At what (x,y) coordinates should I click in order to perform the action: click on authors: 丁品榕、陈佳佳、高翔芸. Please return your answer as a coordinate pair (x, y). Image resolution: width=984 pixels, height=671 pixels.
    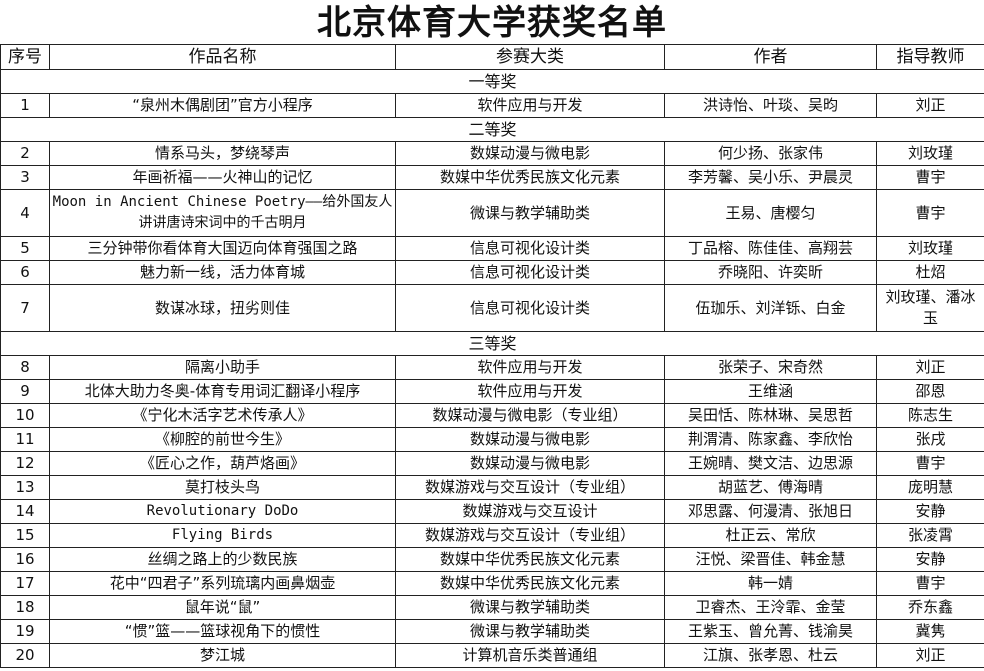
    Looking at the image, I should click on (770, 248).